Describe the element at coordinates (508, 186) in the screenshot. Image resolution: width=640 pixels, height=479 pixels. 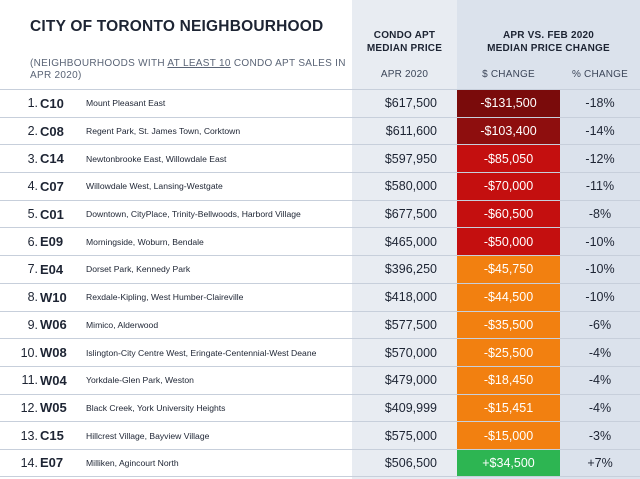
I see `dollar-change-cell: -$70,000` at that location.